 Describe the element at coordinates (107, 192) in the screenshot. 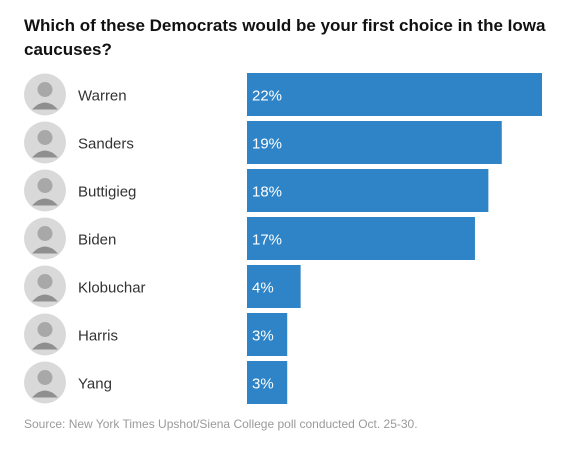

I see `category-label: Buttigieg` at that location.